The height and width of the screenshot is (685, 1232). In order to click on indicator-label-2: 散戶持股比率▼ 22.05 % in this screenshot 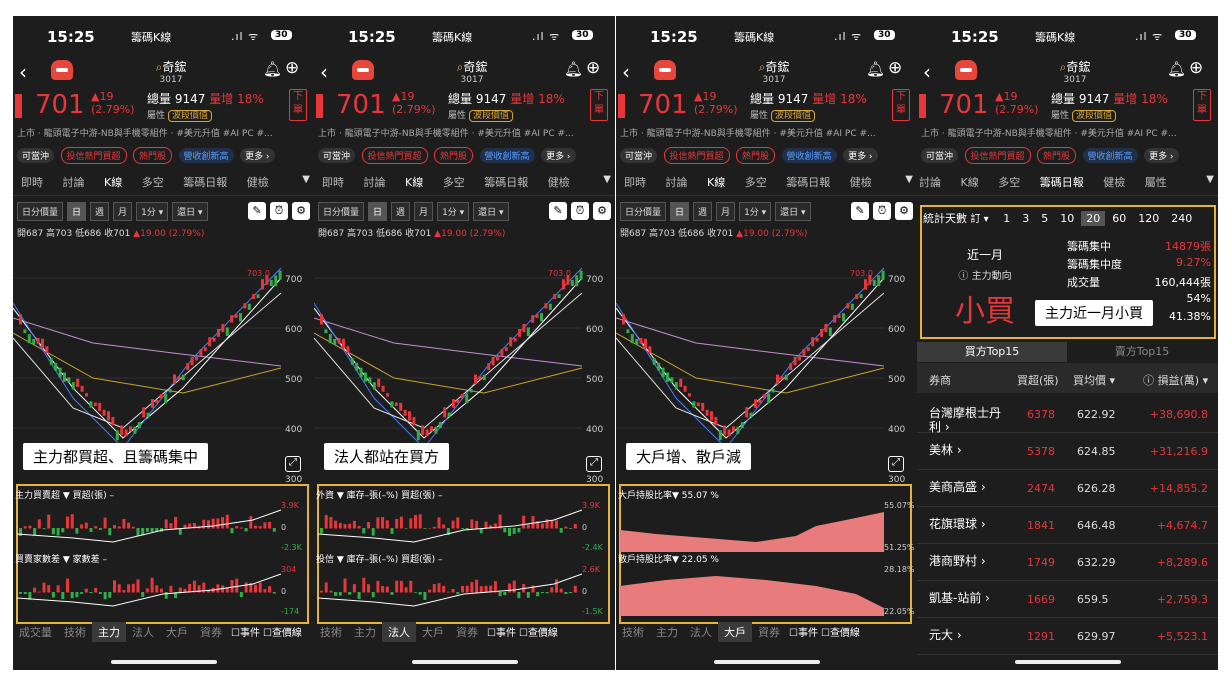, I will do `click(668, 560)`.